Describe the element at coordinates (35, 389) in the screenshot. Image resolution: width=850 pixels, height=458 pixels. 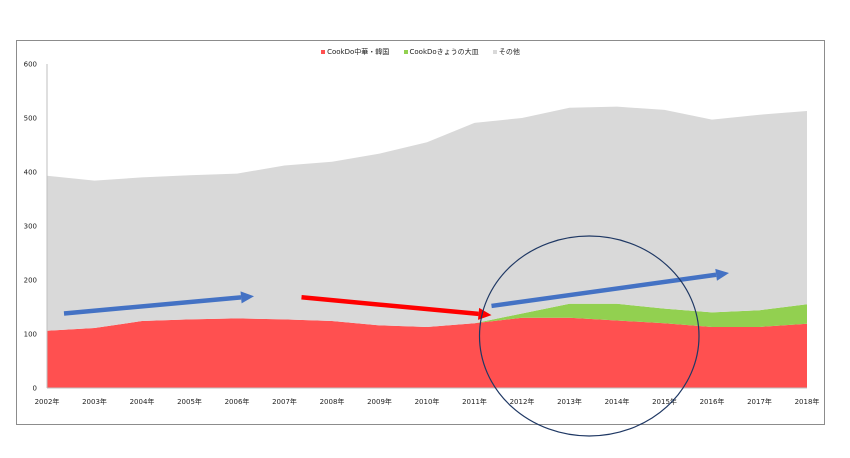
I see `y-tick-label: 0` at that location.